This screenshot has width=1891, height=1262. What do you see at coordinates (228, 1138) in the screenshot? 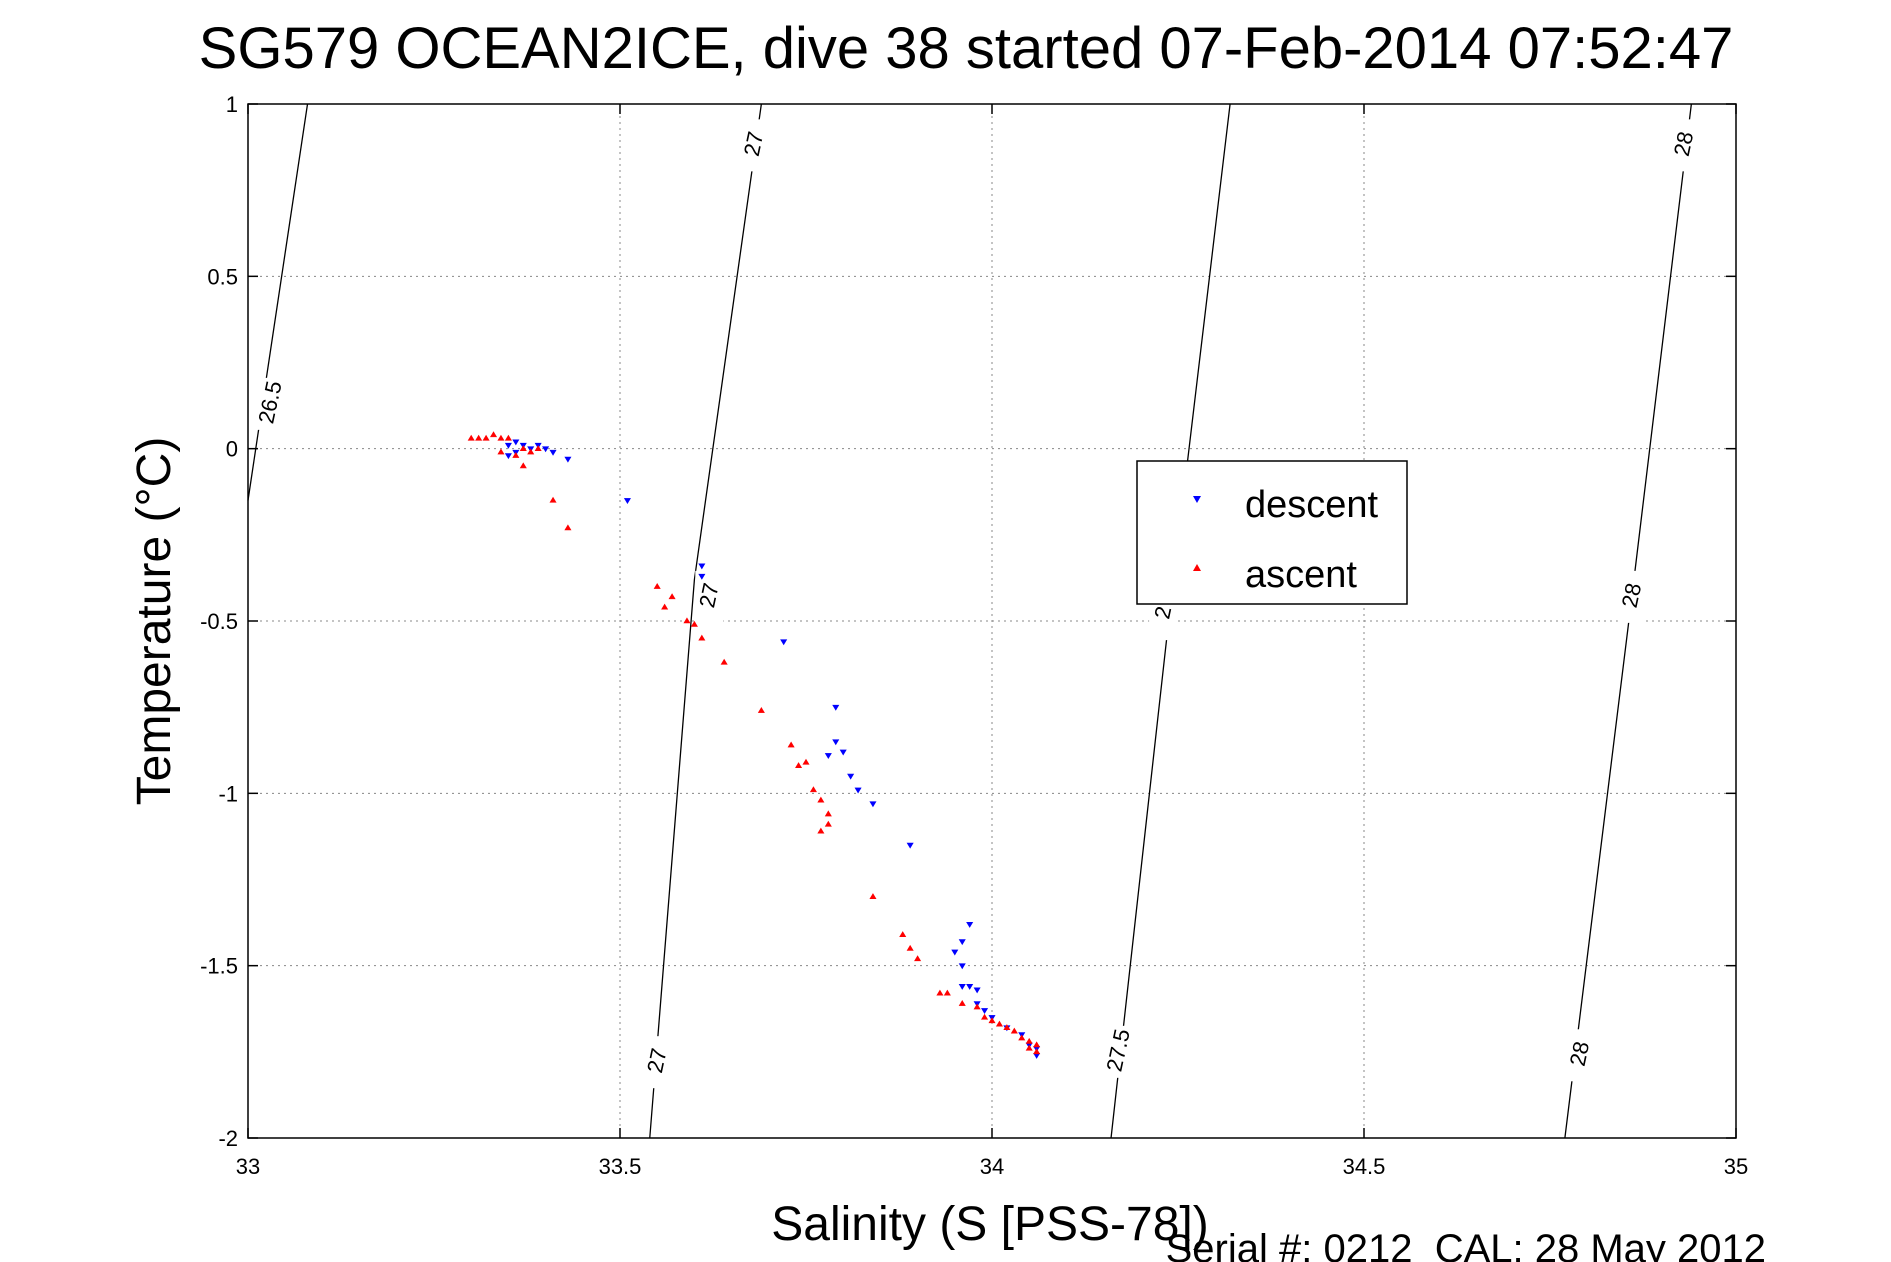
I see `y-tick-label: -2` at bounding box center [228, 1138].